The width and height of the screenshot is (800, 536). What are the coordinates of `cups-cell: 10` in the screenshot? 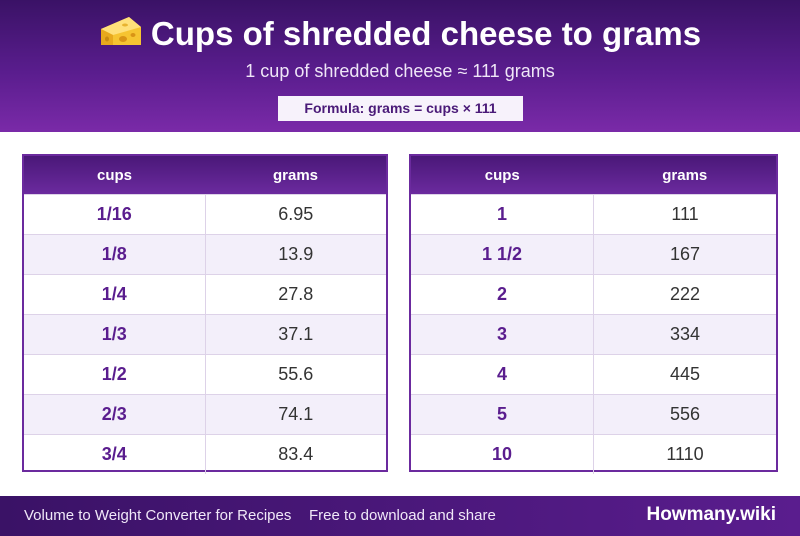 It's located at (502, 454).